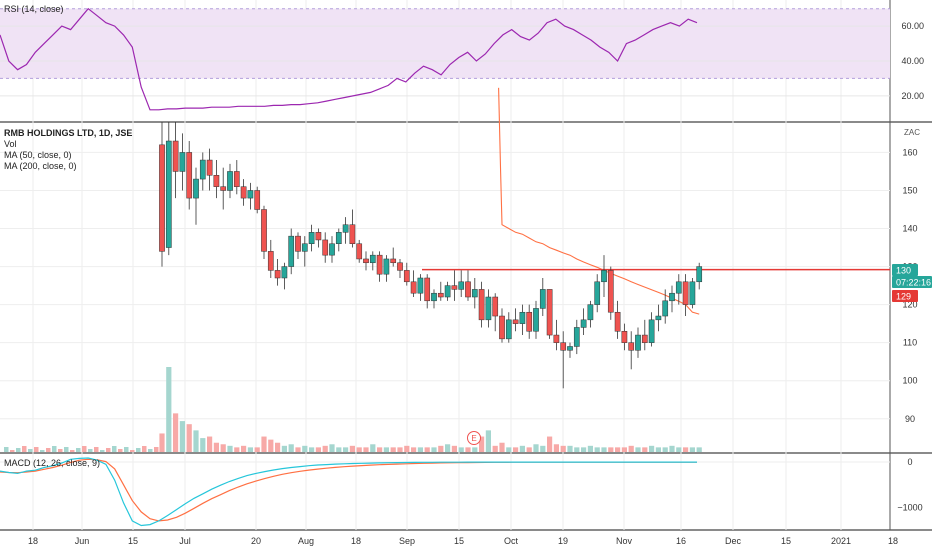 Image resolution: width=932 pixels, height=555 pixels. I want to click on x-tick-label: 18, so click(893, 541).